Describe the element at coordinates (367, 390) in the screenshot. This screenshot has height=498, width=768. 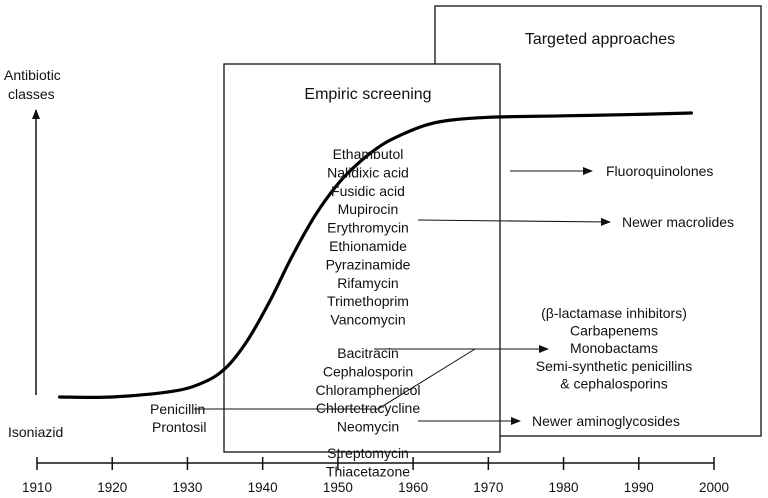
I see `drug-chloramphenicol: Chloramphenicol` at that location.